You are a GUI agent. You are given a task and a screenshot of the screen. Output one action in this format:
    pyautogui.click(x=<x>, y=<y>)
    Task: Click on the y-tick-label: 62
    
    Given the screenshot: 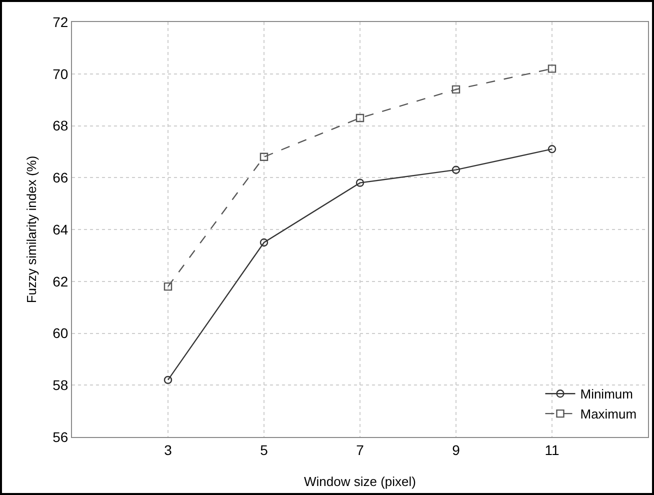 What is the action you would take?
    pyautogui.click(x=60, y=281)
    